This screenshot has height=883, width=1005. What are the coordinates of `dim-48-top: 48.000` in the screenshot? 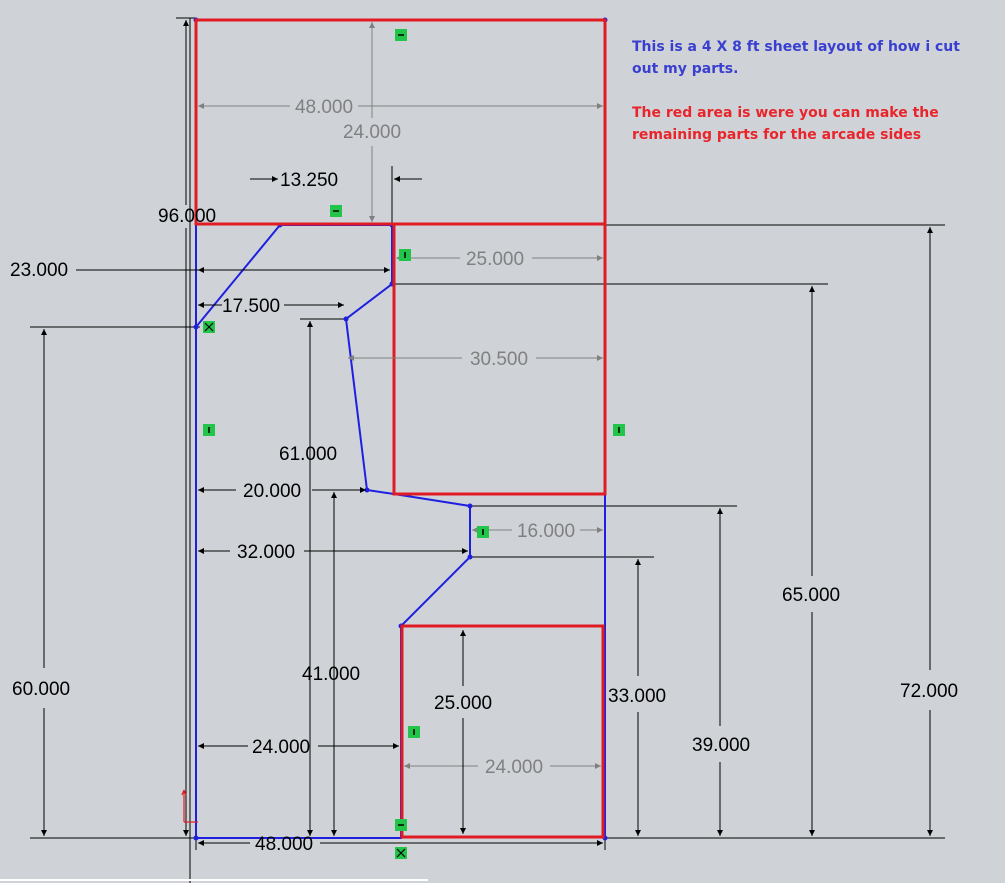 It's located at (324, 107).